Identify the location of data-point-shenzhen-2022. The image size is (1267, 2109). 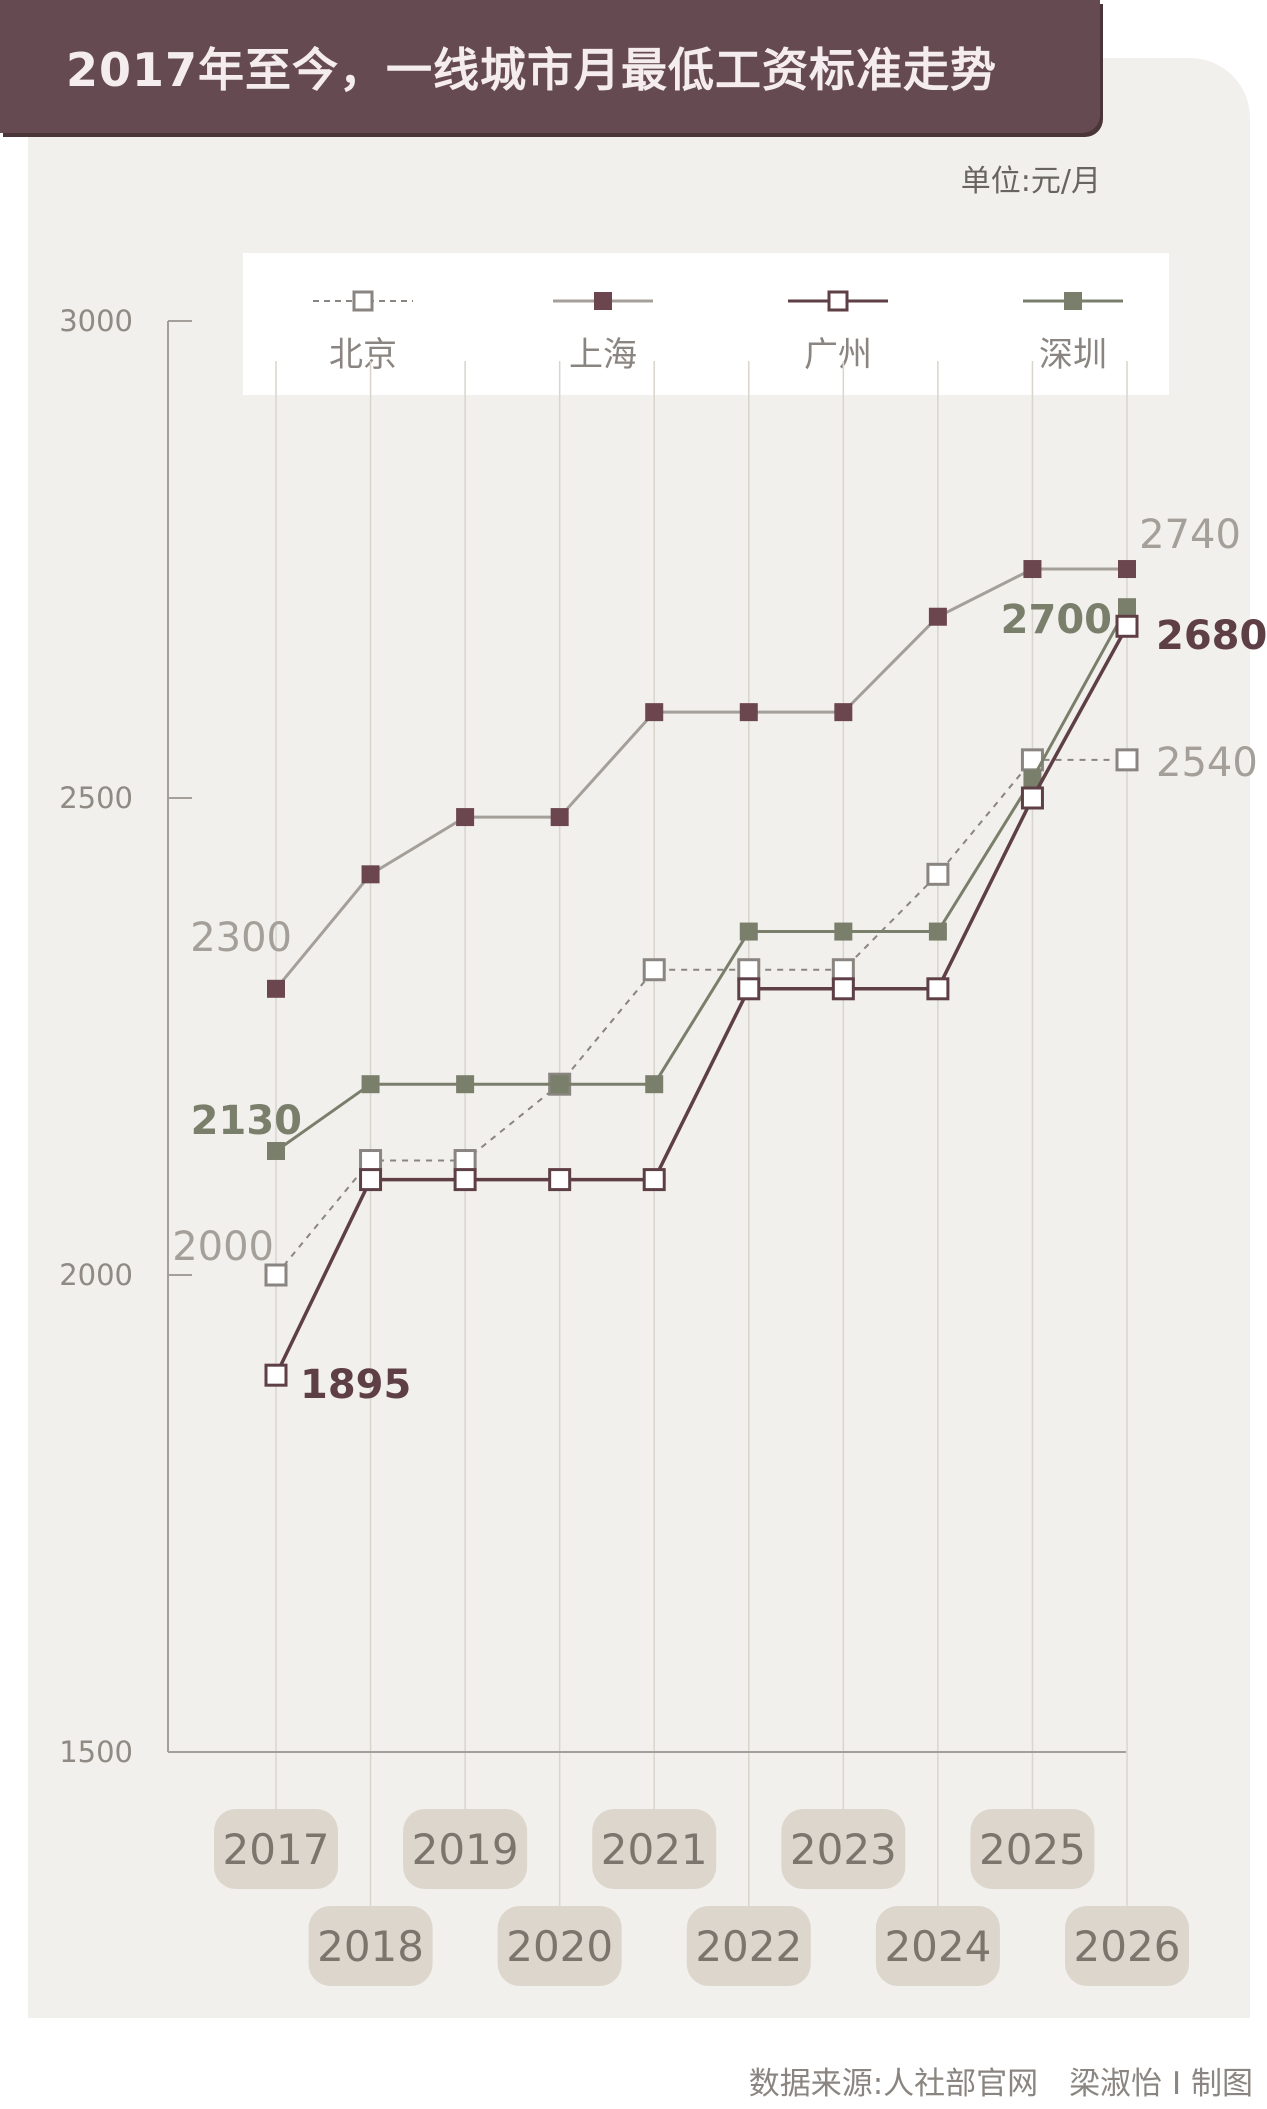
(748, 931).